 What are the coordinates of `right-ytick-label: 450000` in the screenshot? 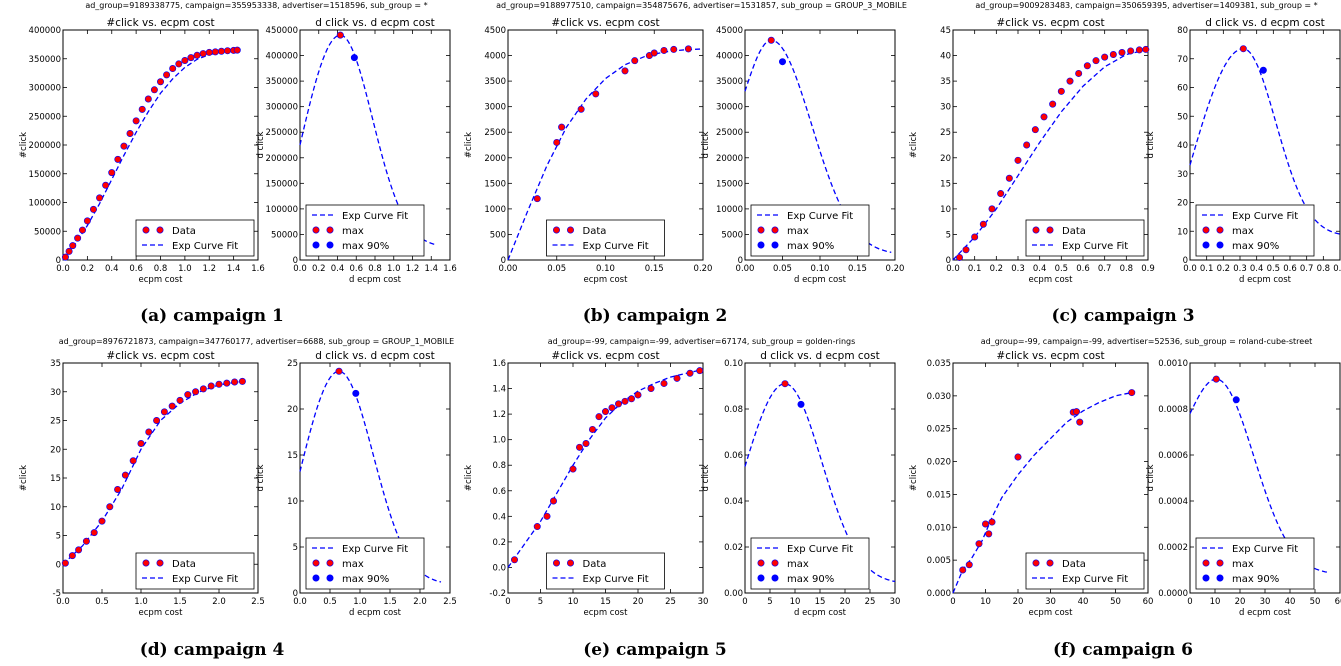 It's located at (282, 31).